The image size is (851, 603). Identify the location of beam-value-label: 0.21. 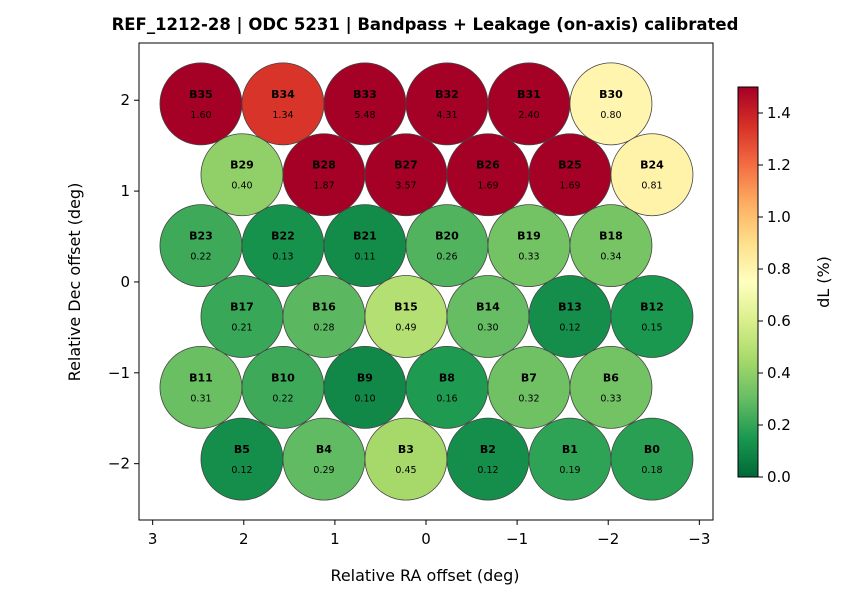
(241, 327).